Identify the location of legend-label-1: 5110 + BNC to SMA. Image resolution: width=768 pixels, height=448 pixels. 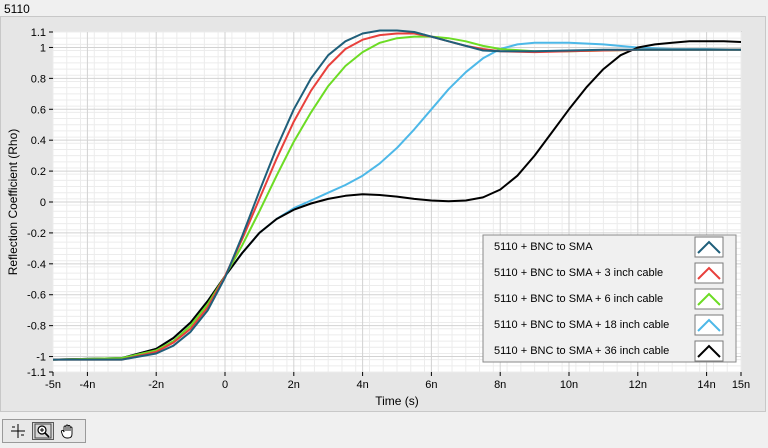
(543, 247).